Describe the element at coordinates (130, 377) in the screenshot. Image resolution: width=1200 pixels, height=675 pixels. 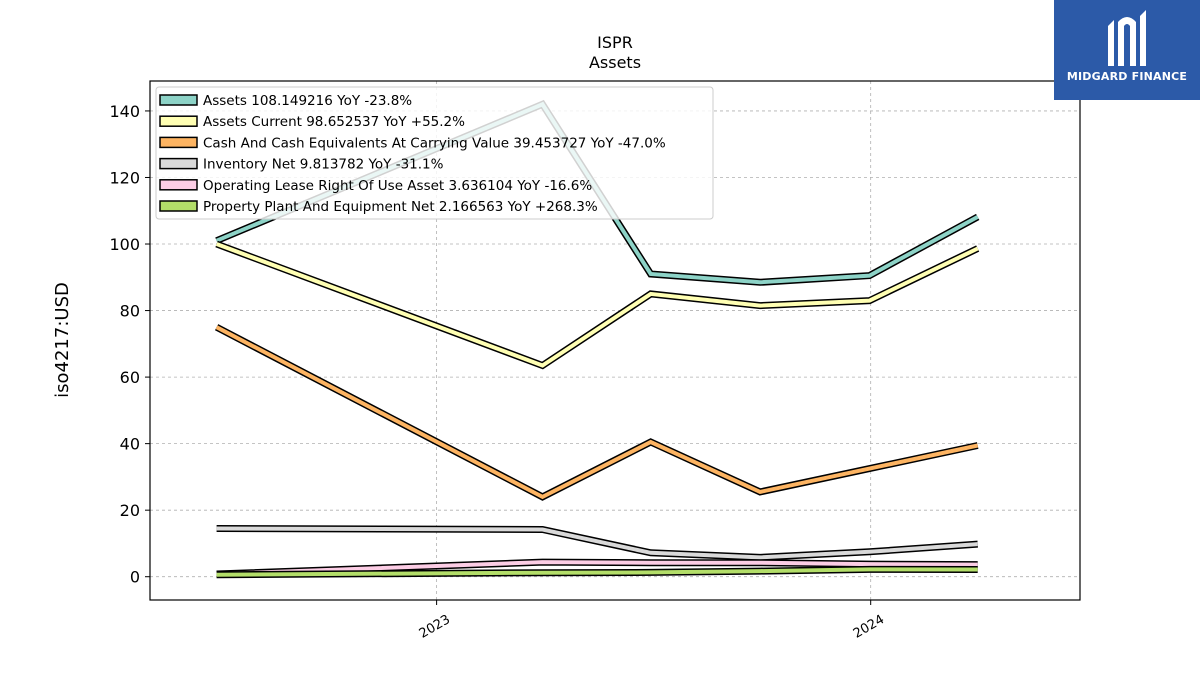
I see `y-tick-label: 60` at that location.